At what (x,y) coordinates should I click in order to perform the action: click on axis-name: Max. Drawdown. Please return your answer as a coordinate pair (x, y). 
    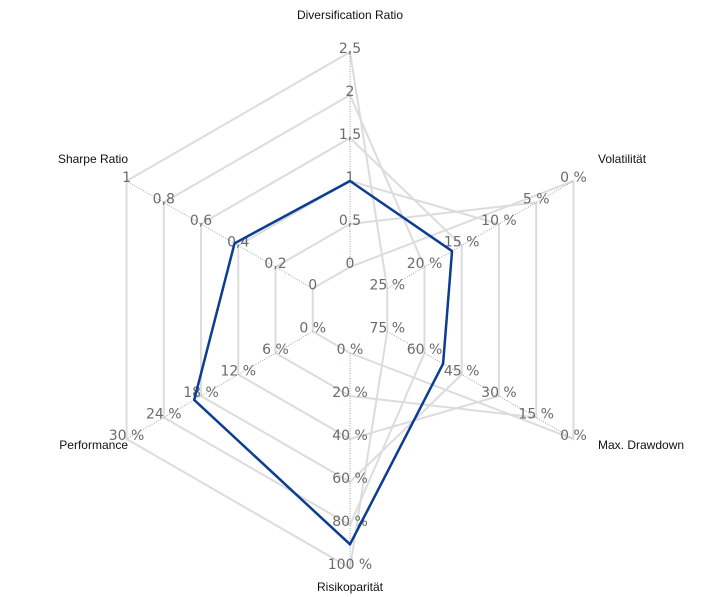
    Looking at the image, I should click on (641, 445).